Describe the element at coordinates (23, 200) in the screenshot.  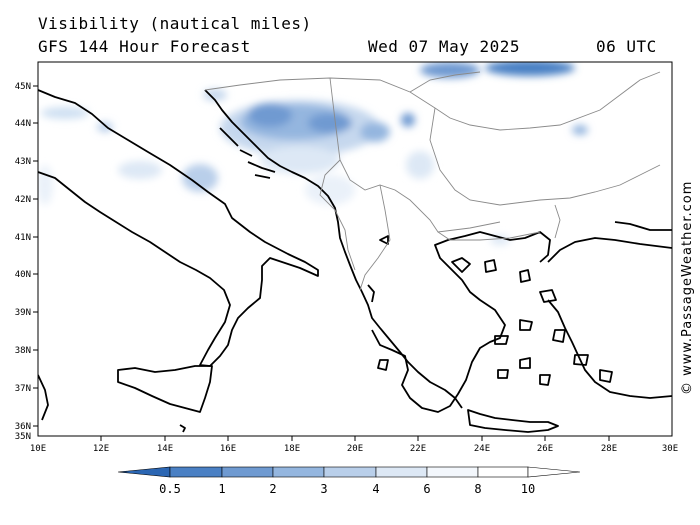
I see `lat-label: 42N` at that location.